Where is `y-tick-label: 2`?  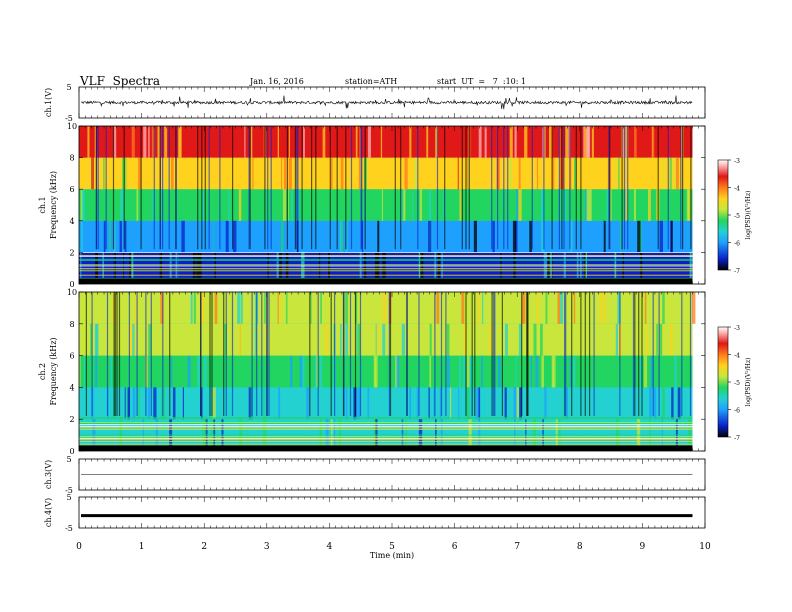
y-tick-label: 2 is located at coordinates (71, 252).